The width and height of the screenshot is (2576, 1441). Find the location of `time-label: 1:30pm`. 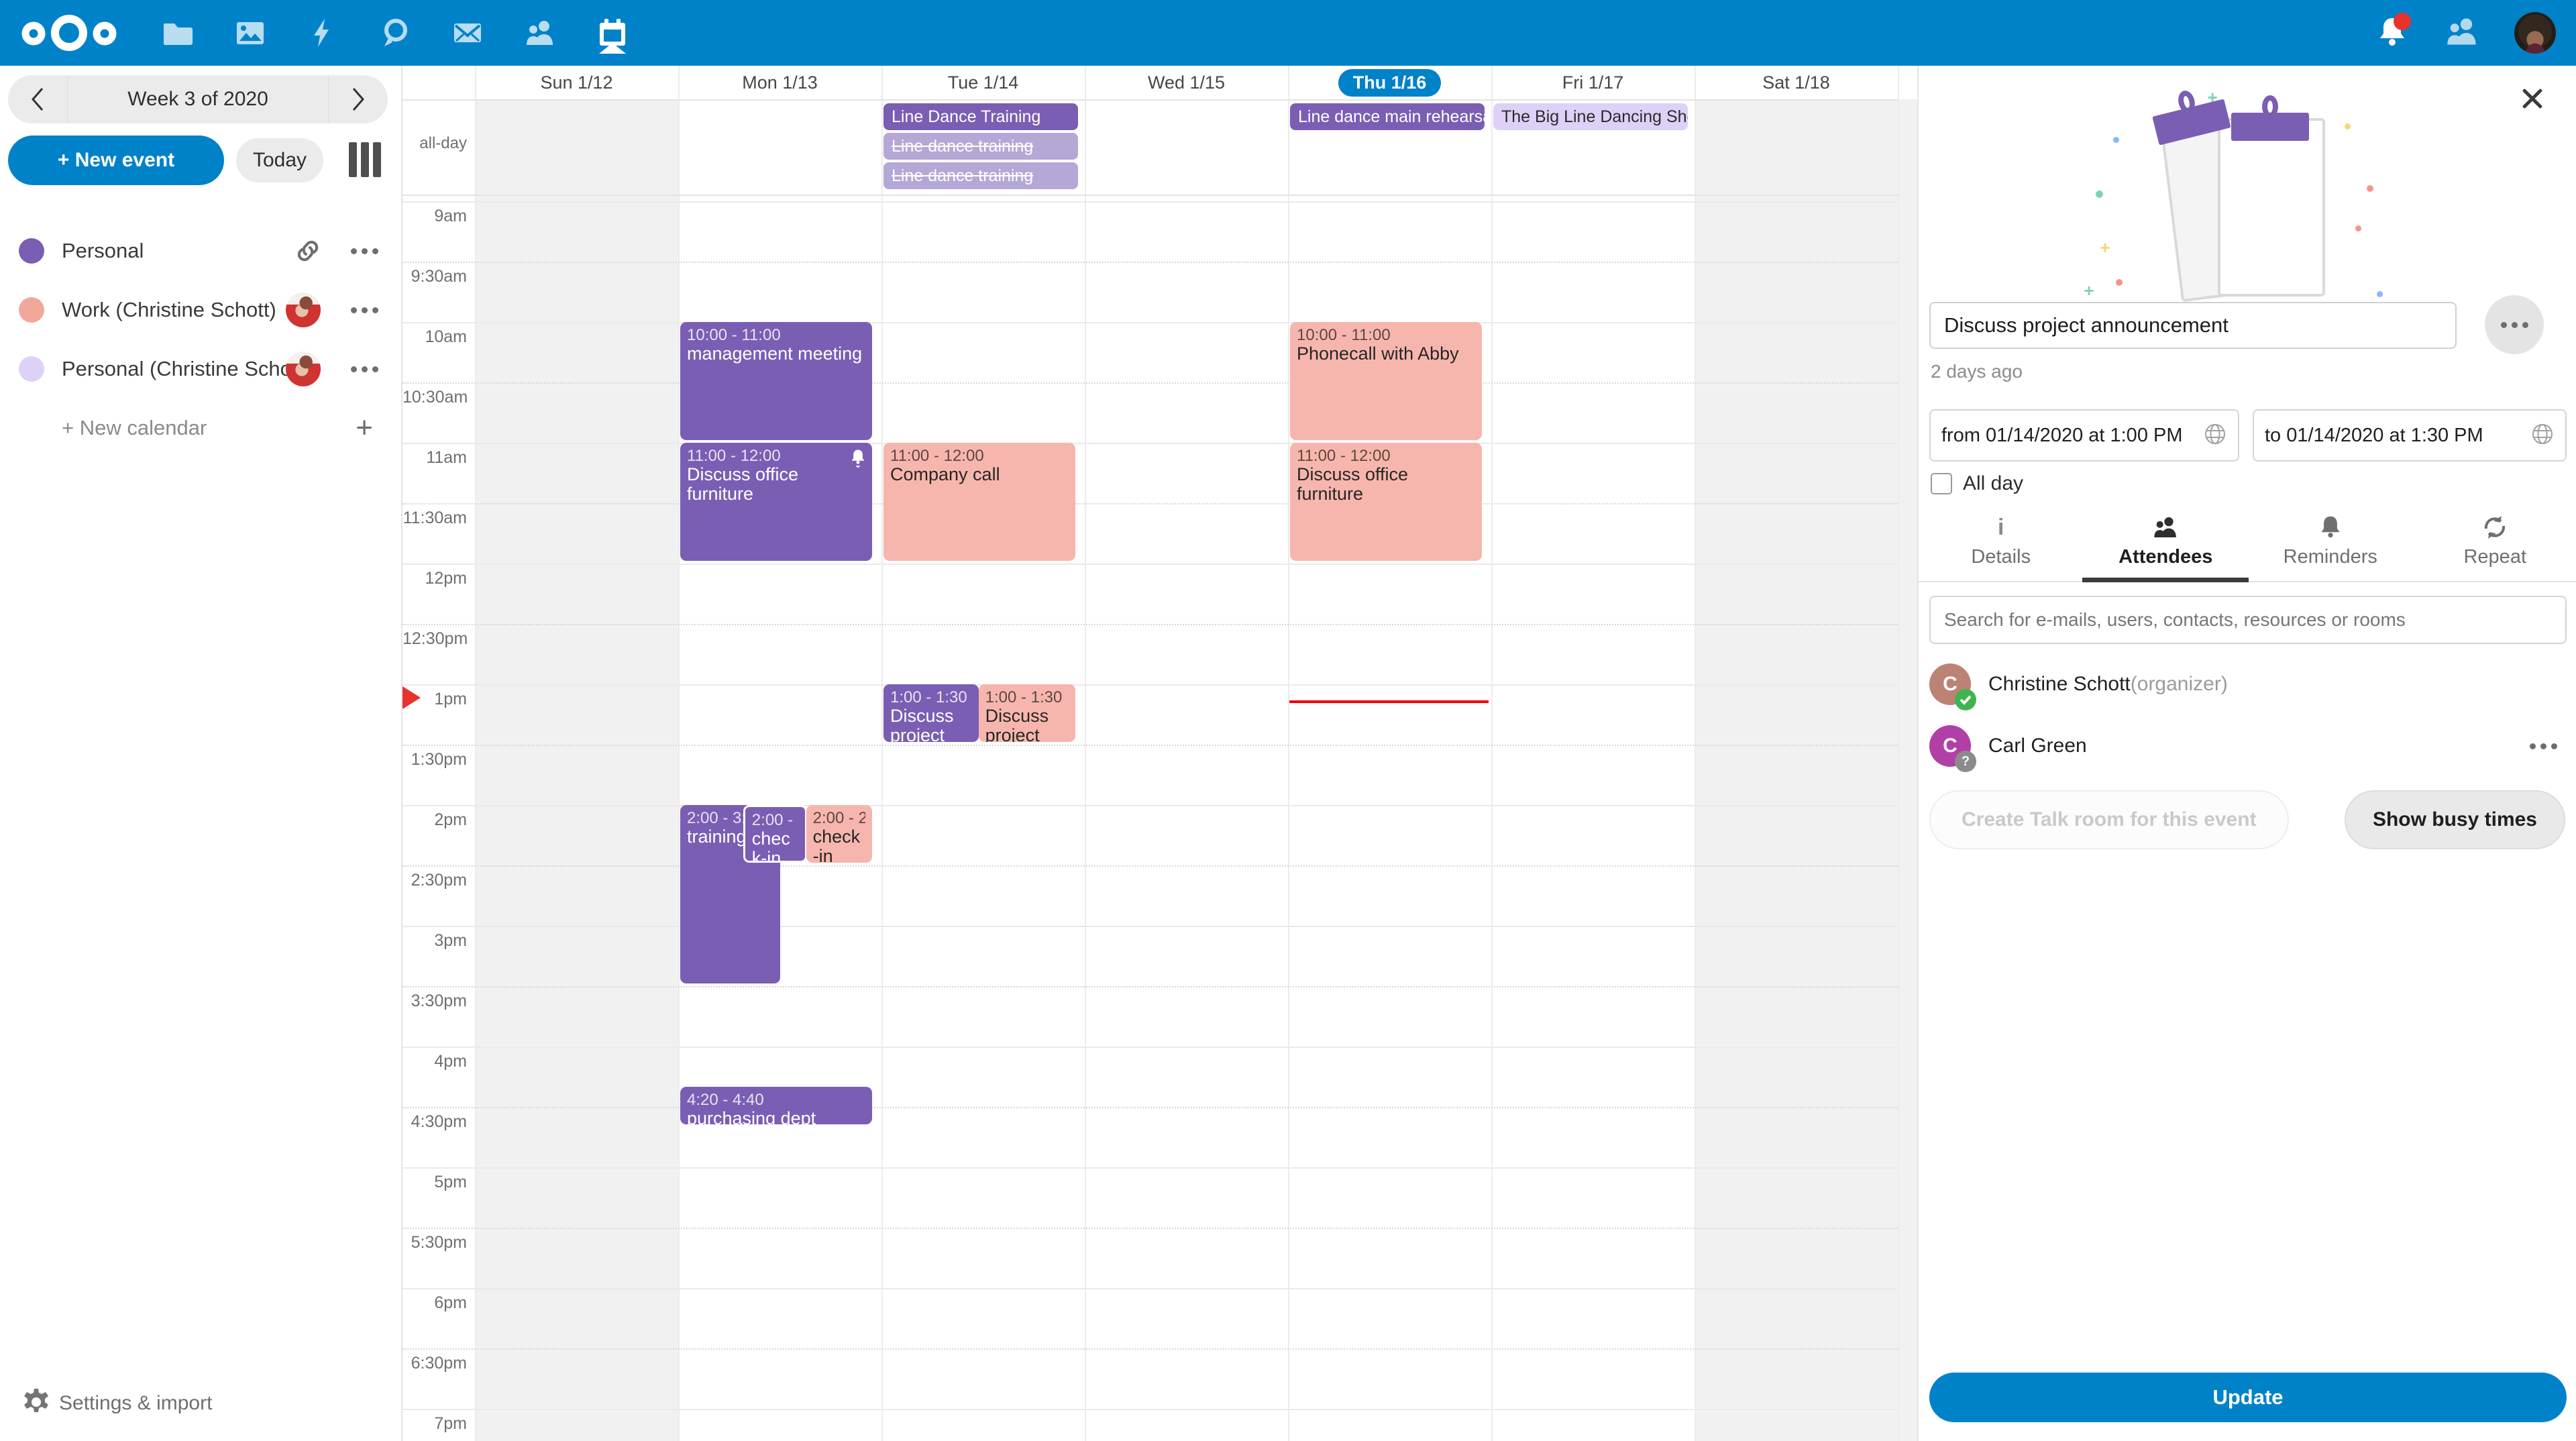

time-label: 1:30pm is located at coordinates (439, 759).